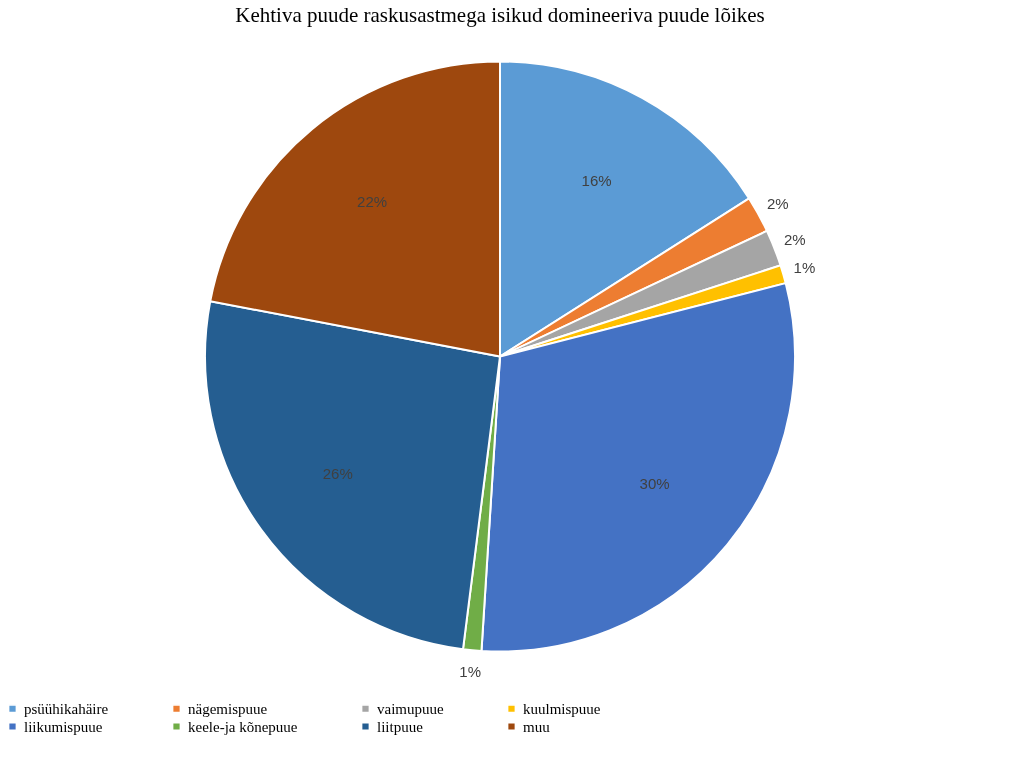 The width and height of the screenshot is (1021, 757). Describe the element at coordinates (596, 180) in the screenshot. I see `data-label: 16%` at that location.